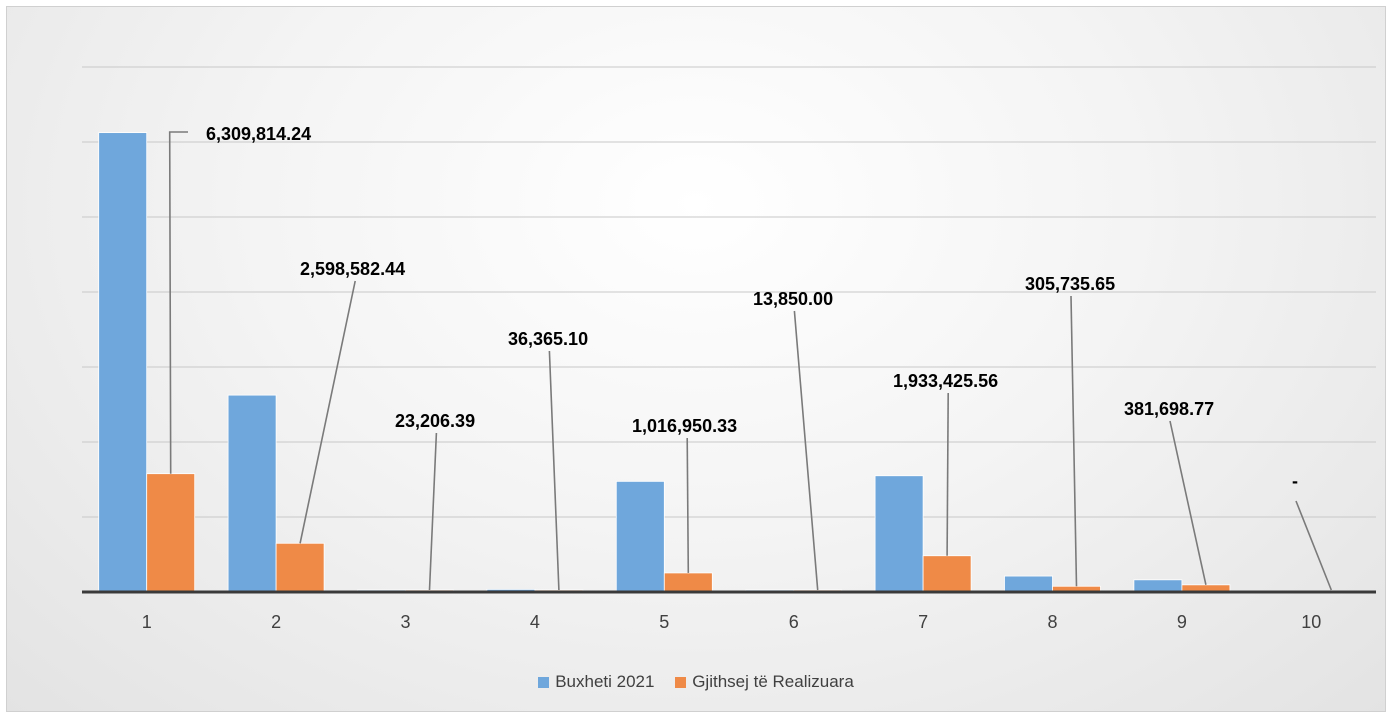 Image resolution: width=1392 pixels, height=717 pixels. I want to click on legend-label-budget: Buxheti 2021, so click(605, 681).